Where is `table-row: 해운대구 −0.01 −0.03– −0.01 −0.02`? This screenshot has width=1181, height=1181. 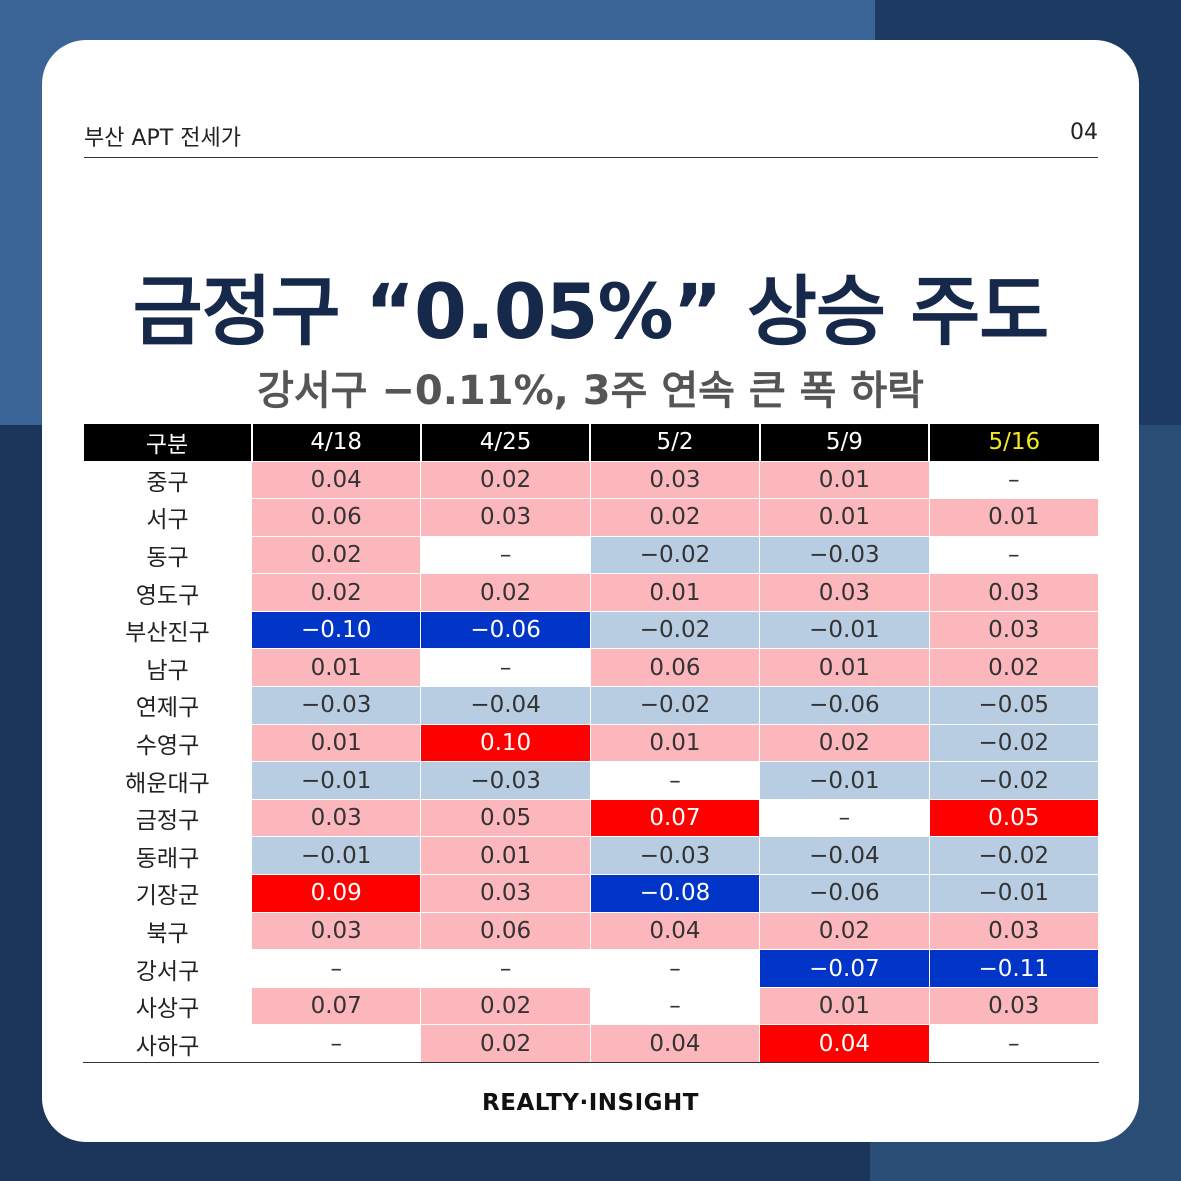 table-row: 해운대구 −0.01 −0.03– −0.01 −0.02 is located at coordinates (591, 780).